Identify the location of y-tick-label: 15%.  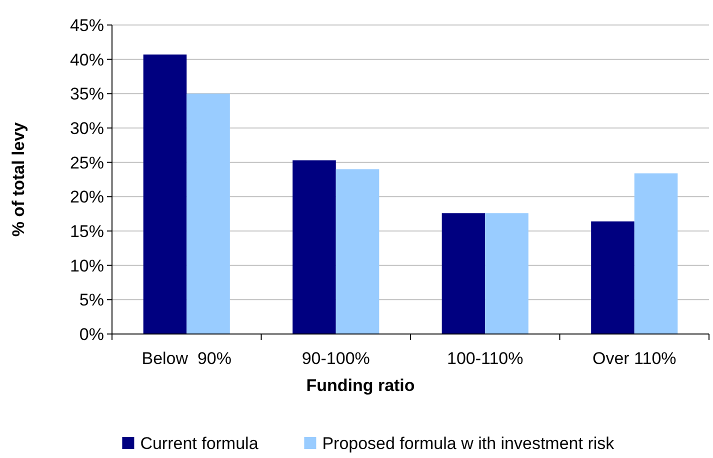
(87, 231).